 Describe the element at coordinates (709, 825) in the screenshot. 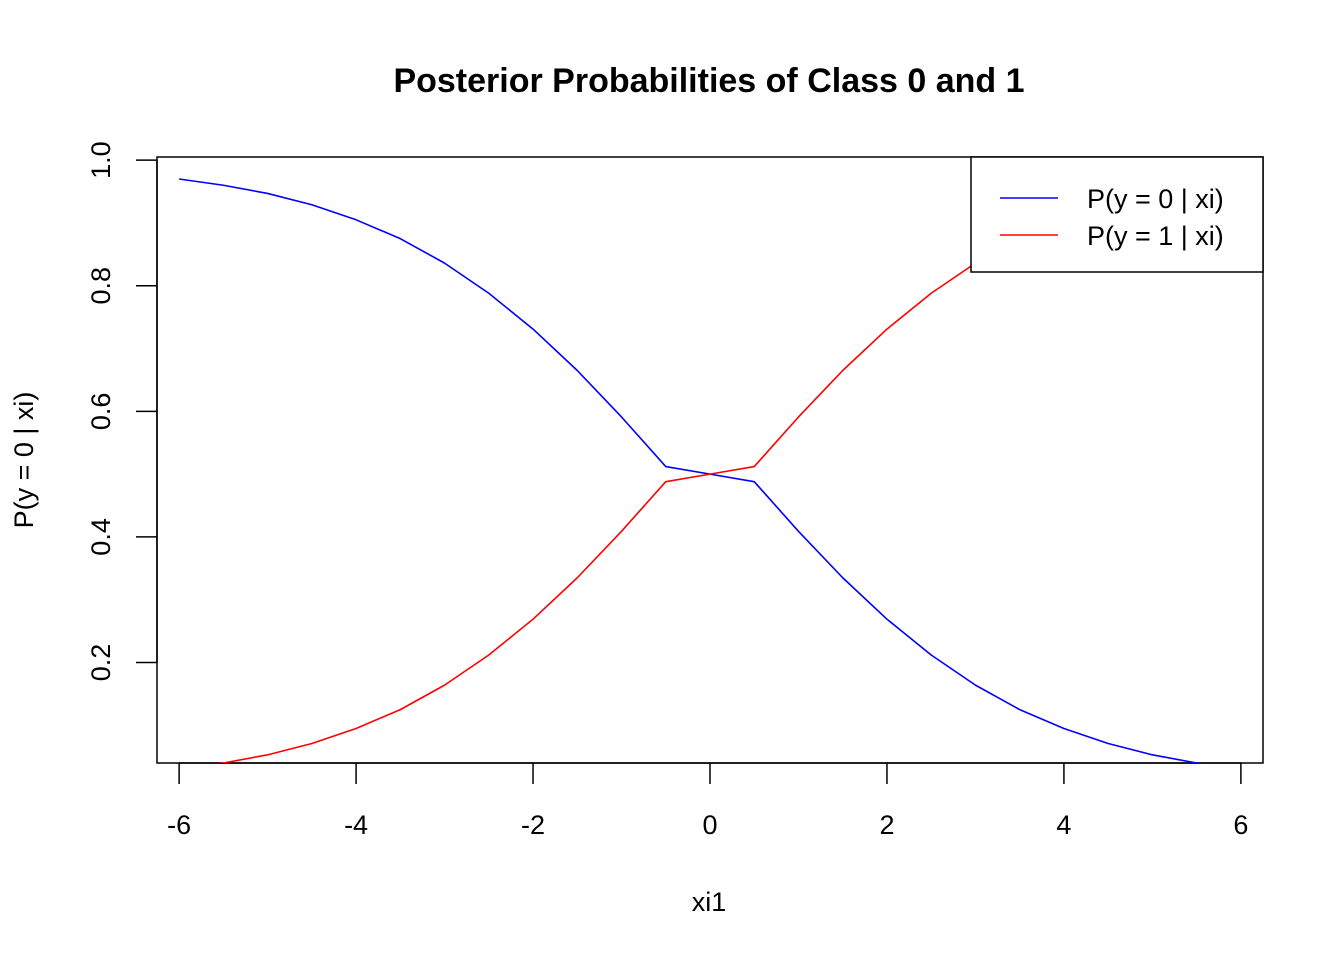

I see `x-tick-label: 0` at that location.